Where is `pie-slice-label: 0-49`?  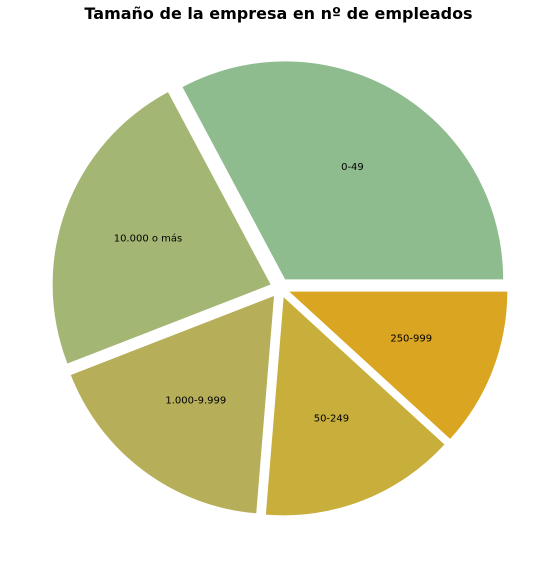
pie-slice-label: 0-49 is located at coordinates (352, 167).